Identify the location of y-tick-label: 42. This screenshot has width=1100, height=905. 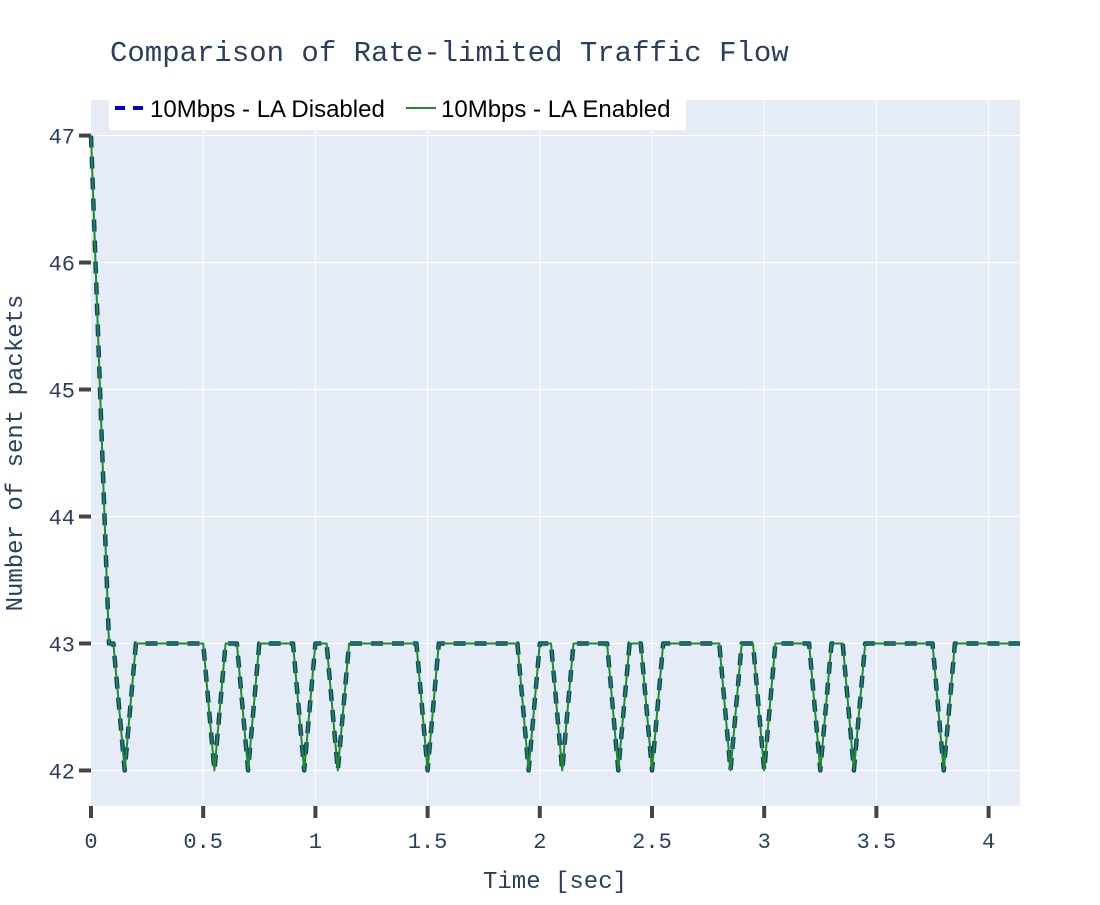
(62, 772).